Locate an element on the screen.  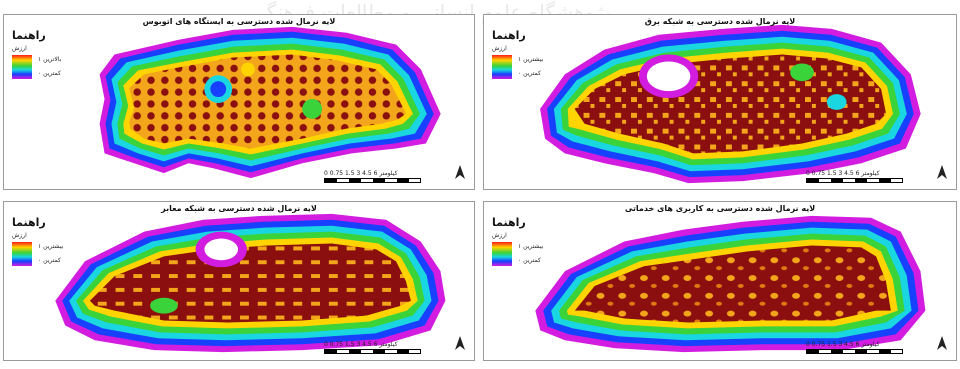
panel-title: لایه نرمال شده دسترسی به شبکه معابر is located at coordinates (239, 208).